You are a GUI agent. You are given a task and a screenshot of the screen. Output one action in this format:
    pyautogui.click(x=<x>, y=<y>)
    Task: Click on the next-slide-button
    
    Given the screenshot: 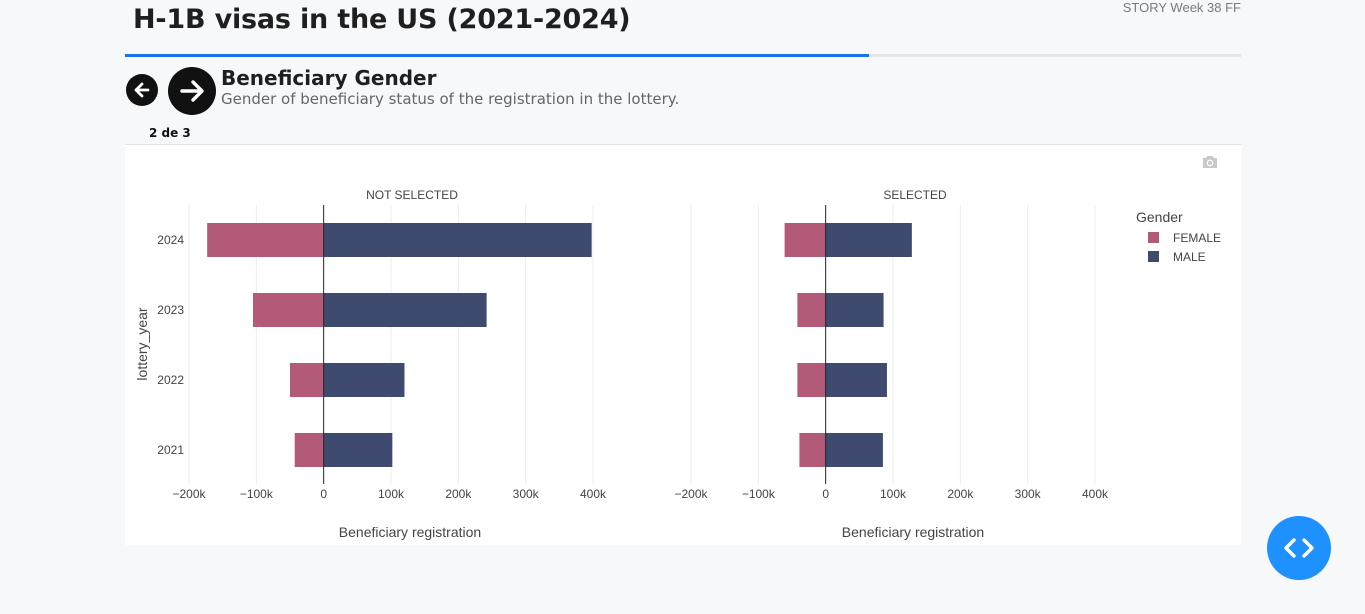 What is the action you would take?
    pyautogui.click(x=192, y=91)
    